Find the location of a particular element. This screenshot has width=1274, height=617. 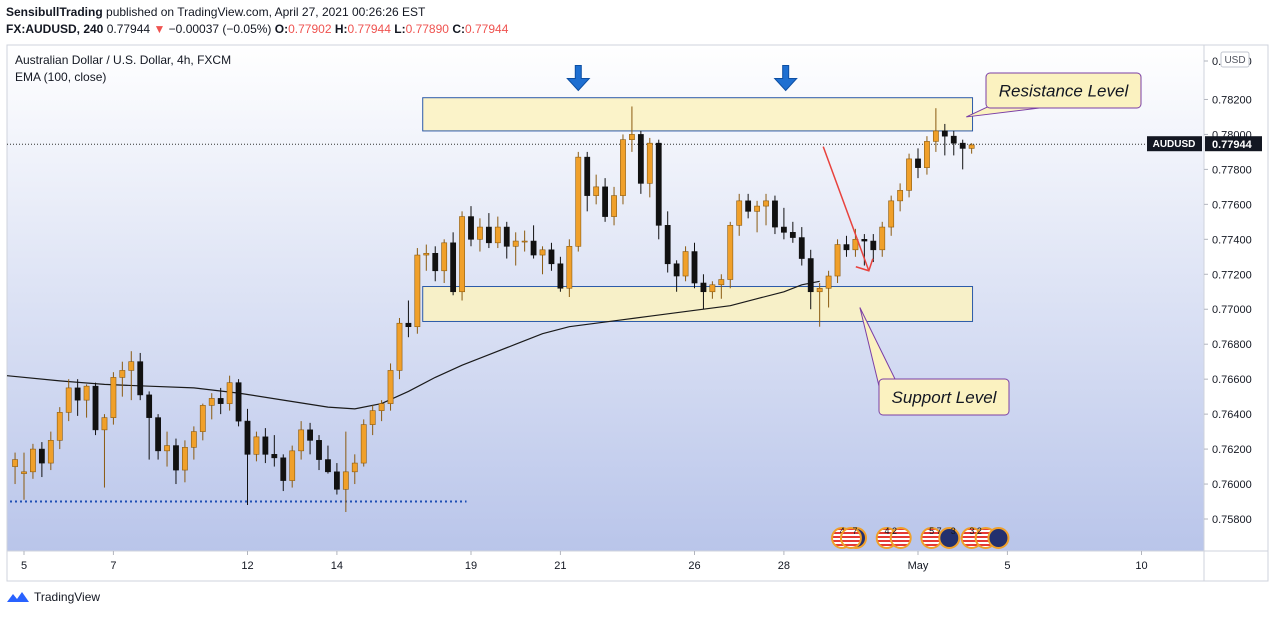

price-change: −0.00037 (−0.05%) is located at coordinates (220, 29).